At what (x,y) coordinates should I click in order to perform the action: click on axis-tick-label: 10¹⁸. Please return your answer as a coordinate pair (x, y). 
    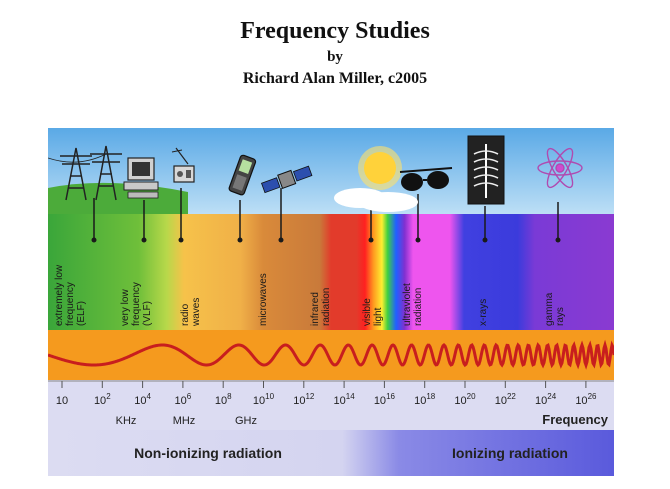
    Looking at the image, I should click on (425, 399).